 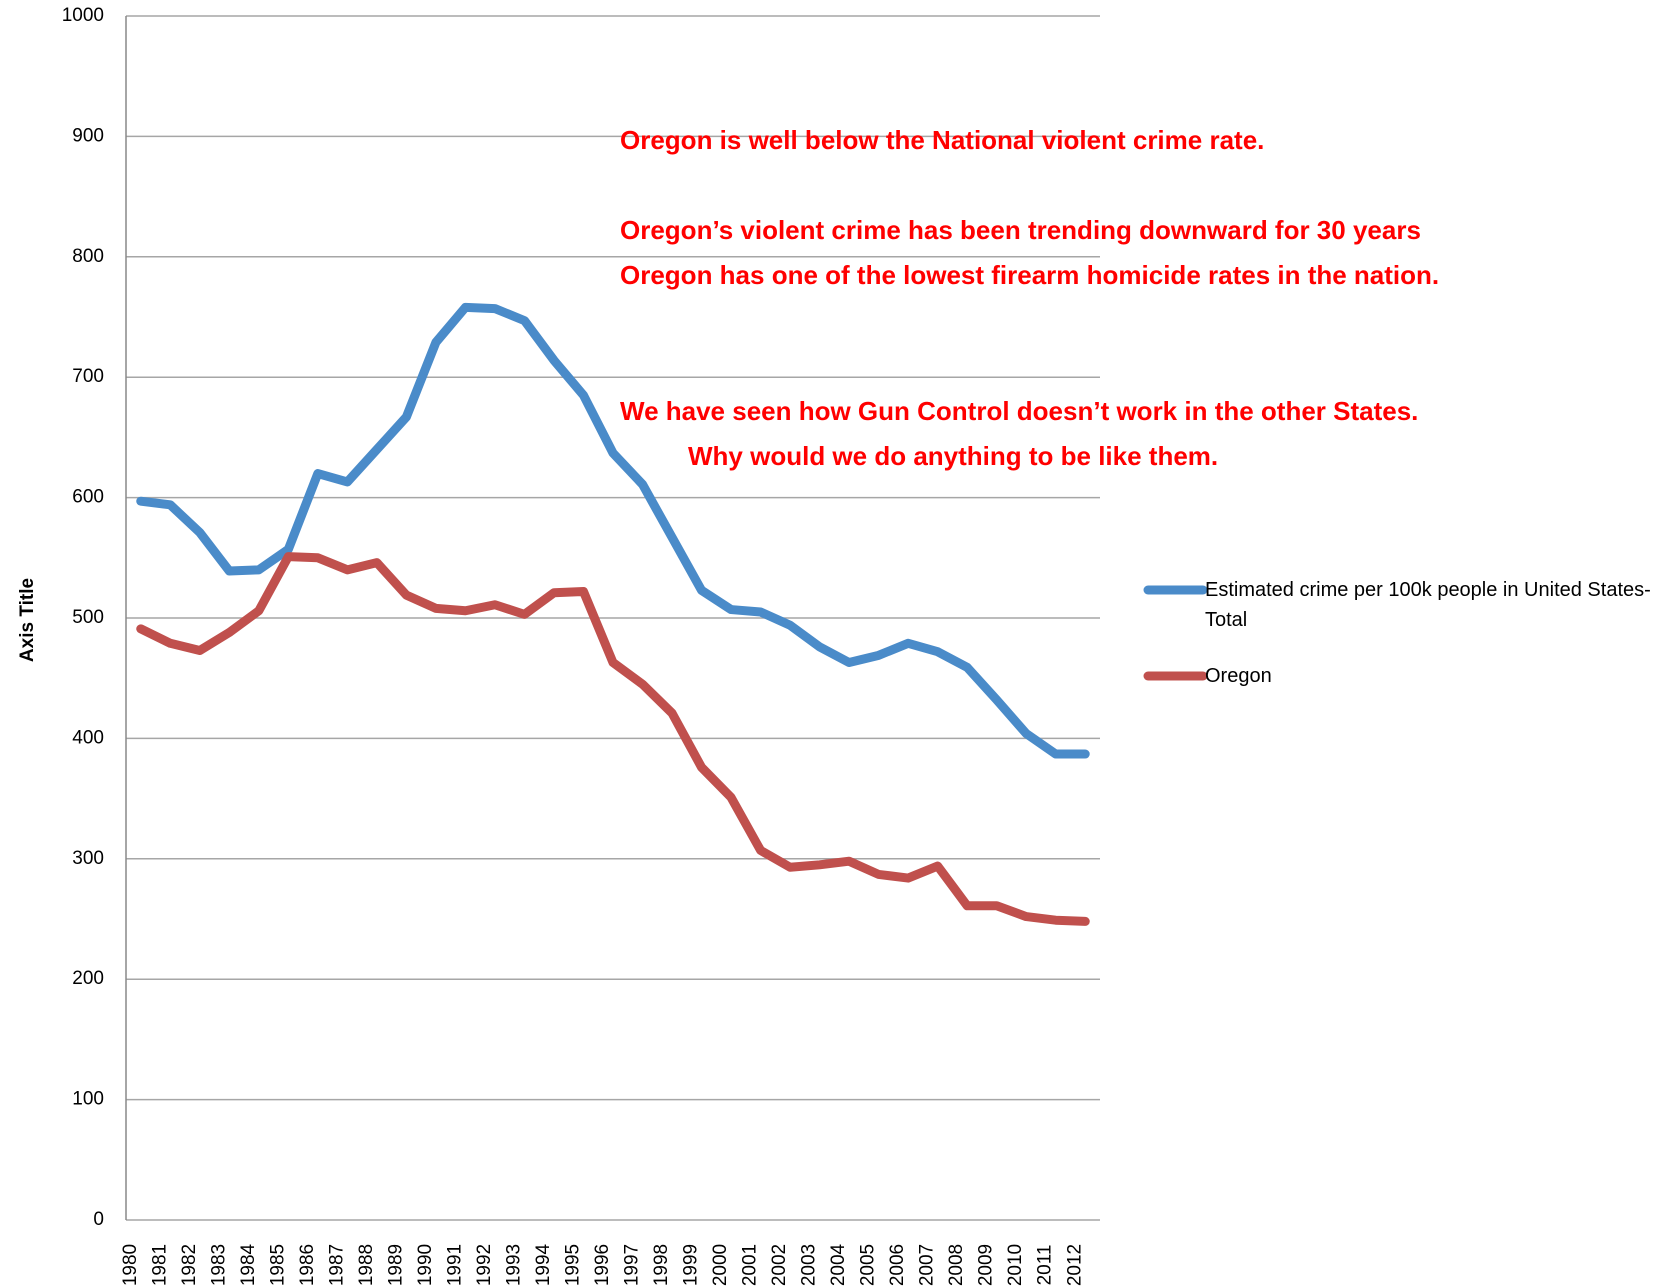 What do you see at coordinates (248, 1264) in the screenshot?
I see `x-tick-label: 1984` at bounding box center [248, 1264].